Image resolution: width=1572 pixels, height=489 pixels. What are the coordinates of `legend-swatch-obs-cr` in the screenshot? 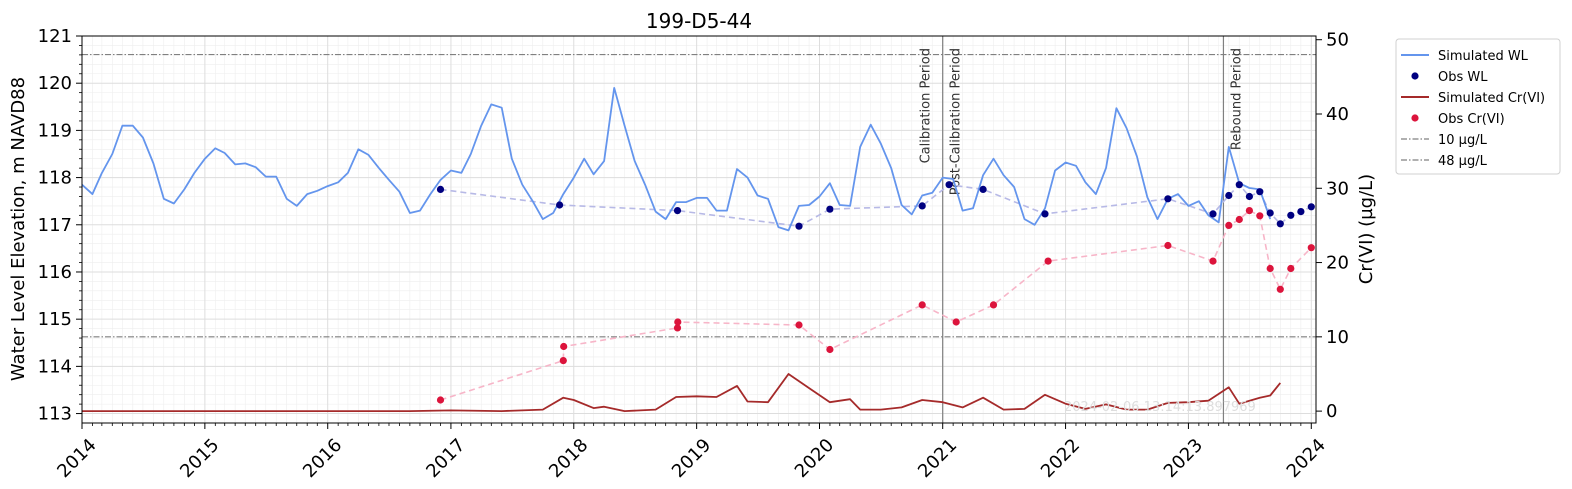 It's located at (1415, 118).